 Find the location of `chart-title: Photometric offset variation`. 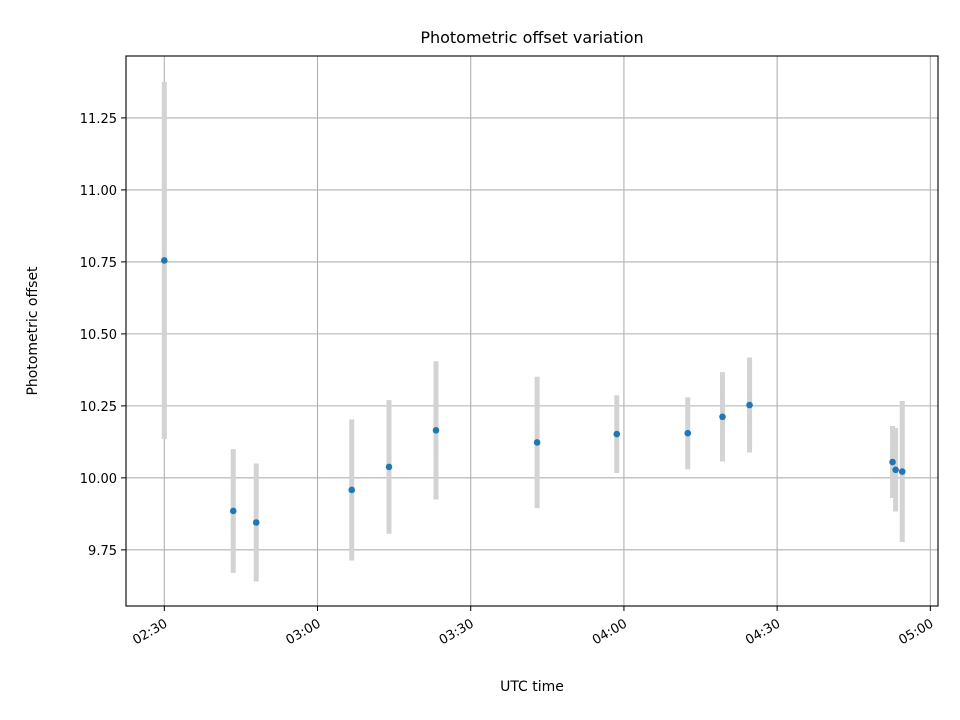

chart-title: Photometric offset variation is located at coordinates (531, 37).